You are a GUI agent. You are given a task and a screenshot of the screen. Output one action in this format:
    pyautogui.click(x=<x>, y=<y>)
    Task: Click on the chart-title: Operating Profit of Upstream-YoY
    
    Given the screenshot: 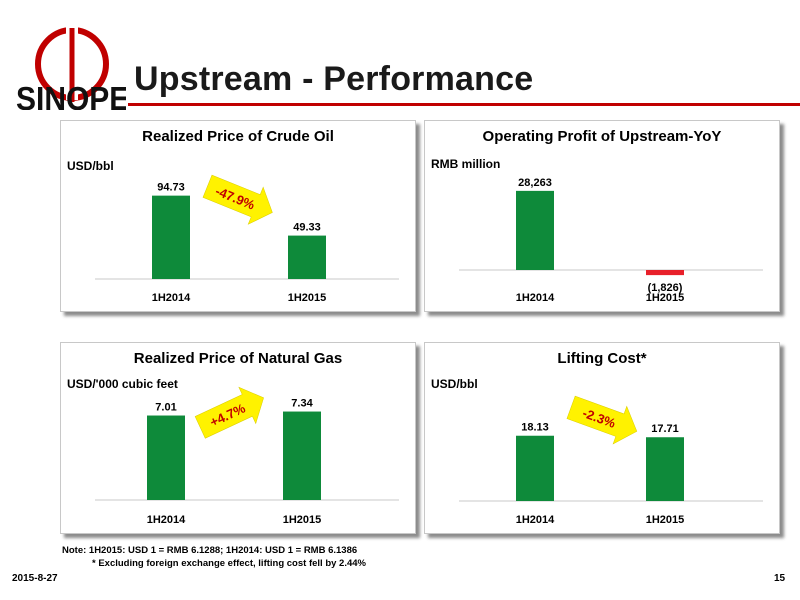 What is the action you would take?
    pyautogui.click(x=602, y=136)
    